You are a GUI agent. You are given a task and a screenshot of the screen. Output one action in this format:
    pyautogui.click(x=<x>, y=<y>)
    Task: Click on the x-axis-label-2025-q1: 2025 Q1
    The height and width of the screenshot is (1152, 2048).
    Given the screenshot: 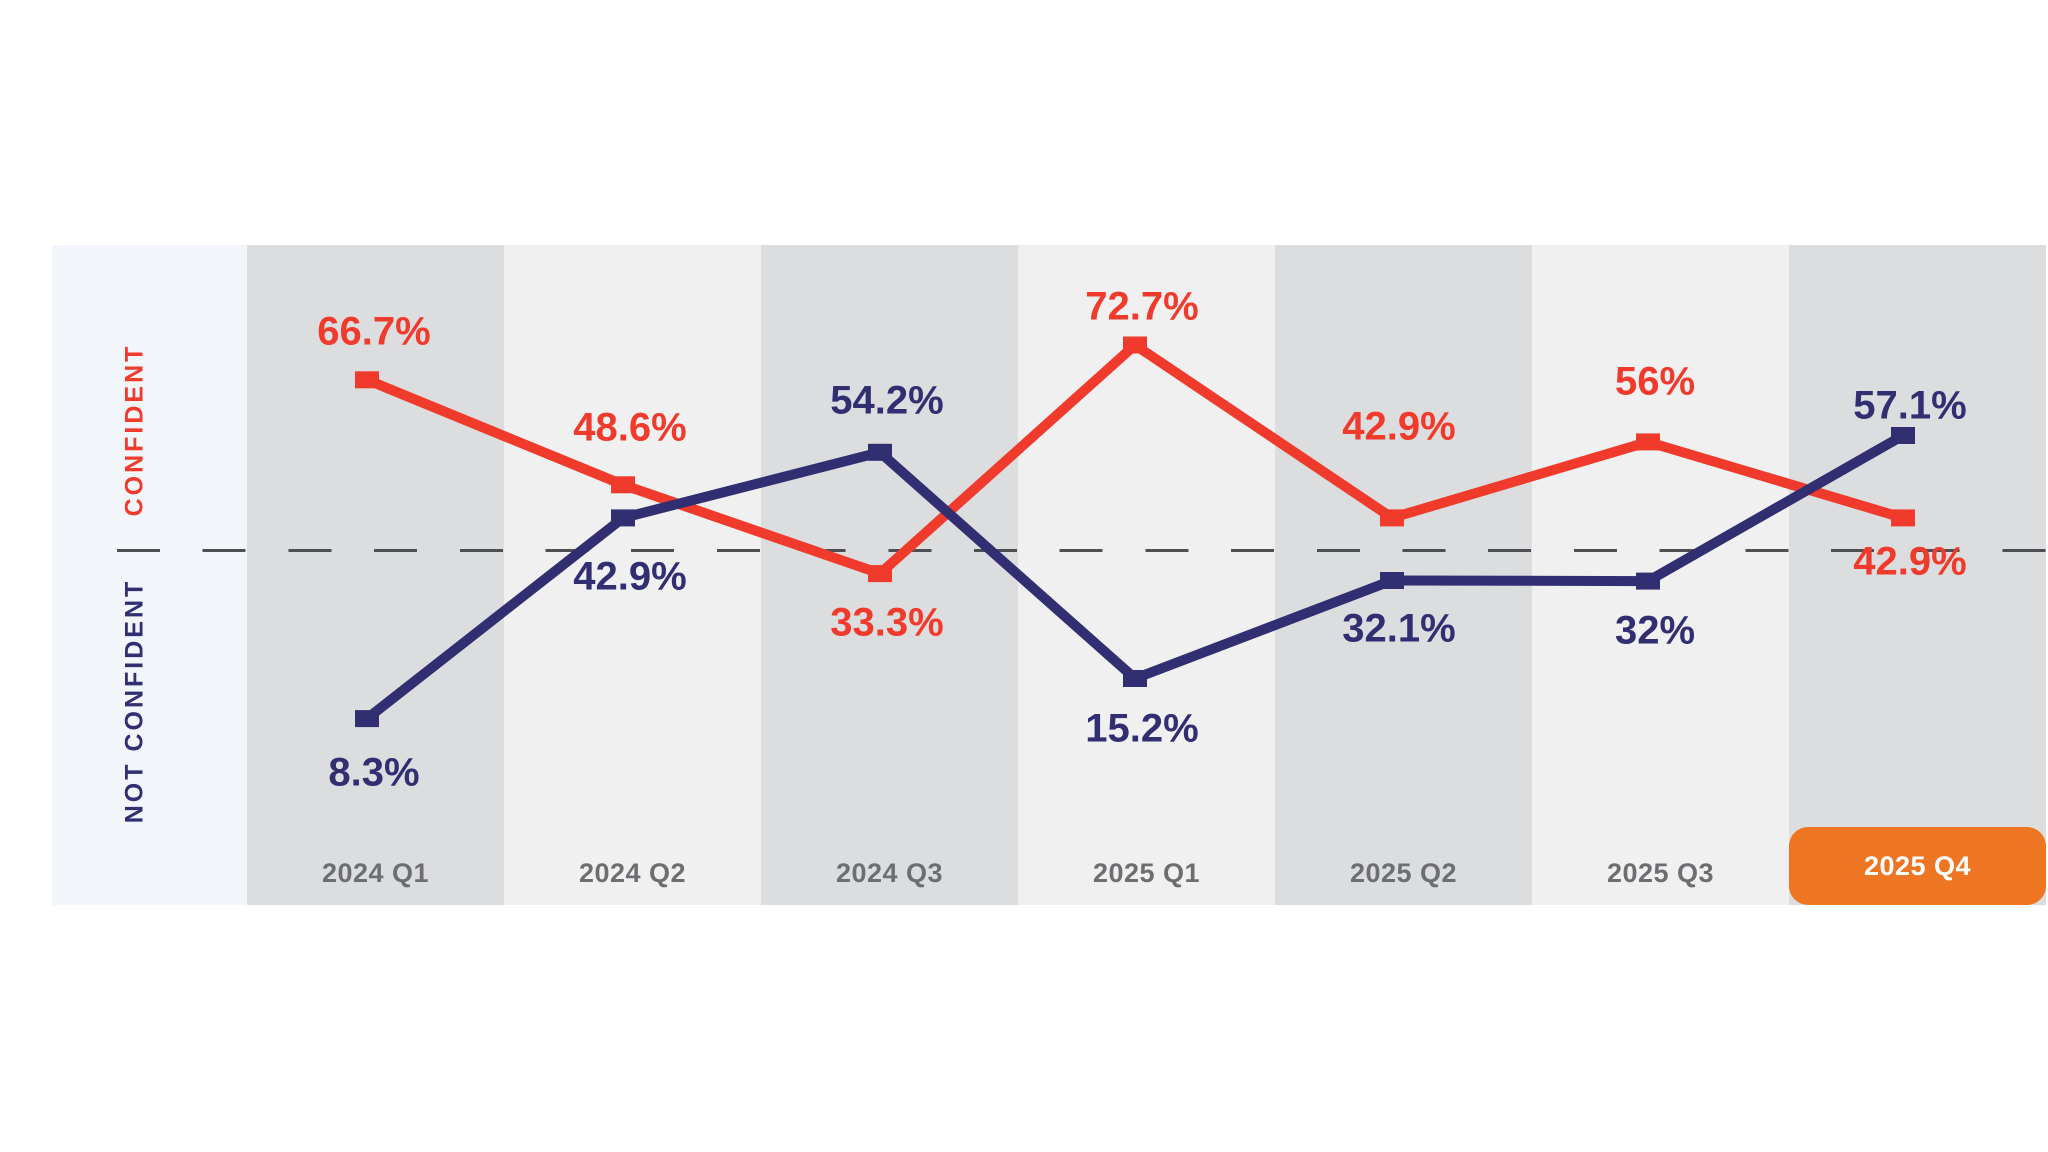 What is the action you would take?
    pyautogui.click(x=1146, y=873)
    